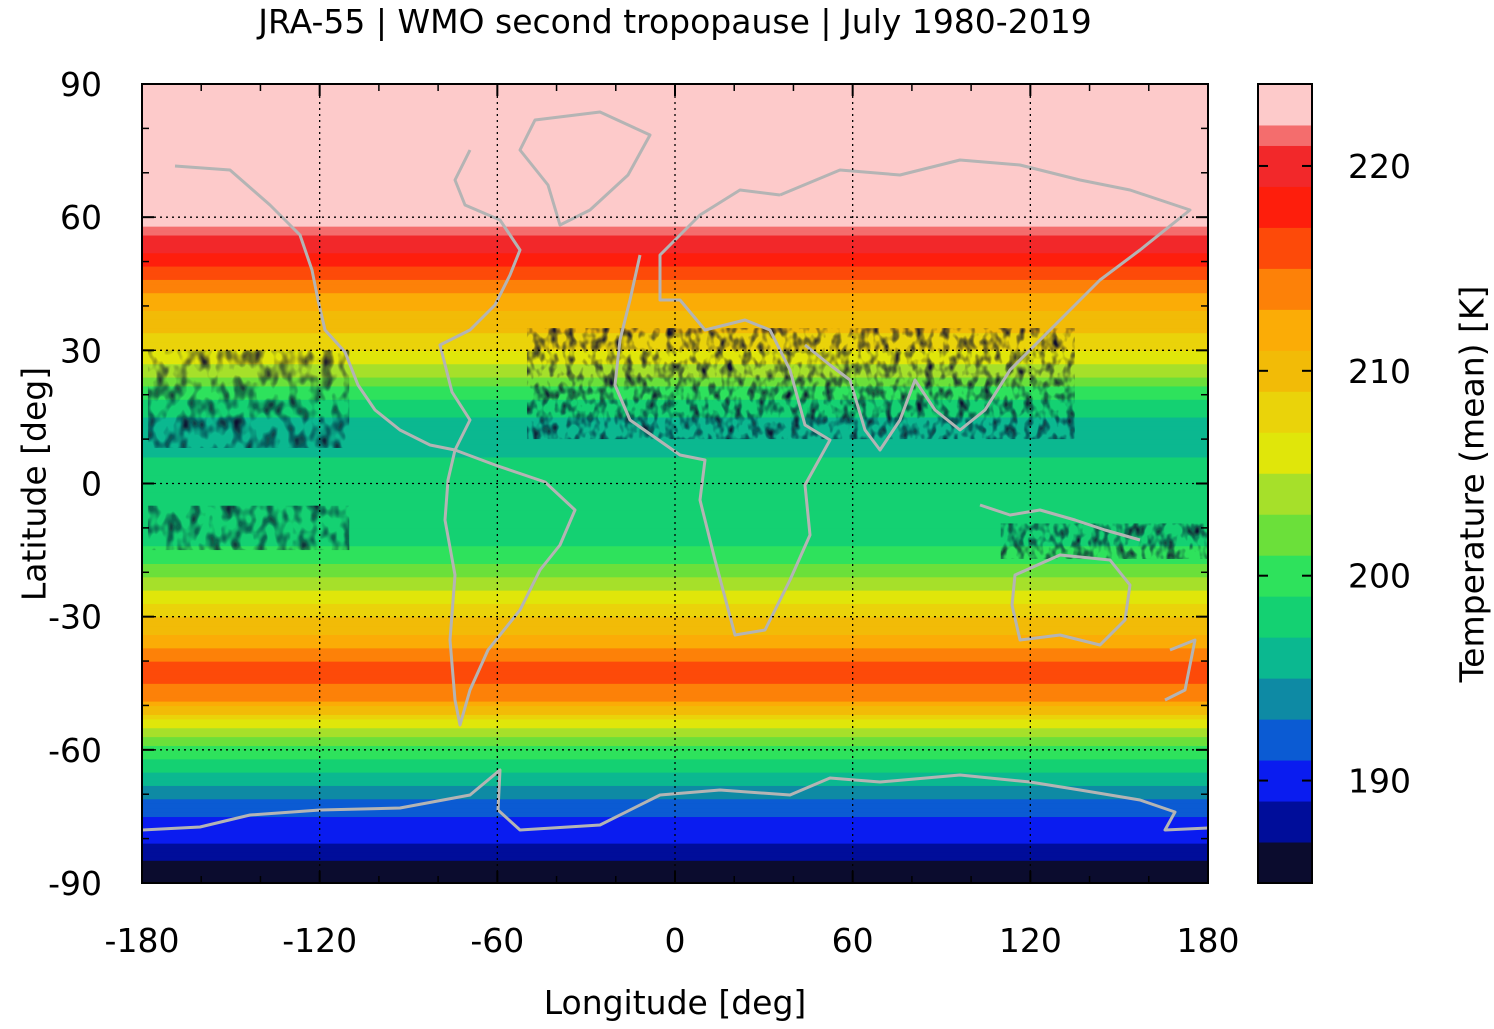  What do you see at coordinates (510, 587) in the screenshot?
I see `coastline-south-america` at bounding box center [510, 587].